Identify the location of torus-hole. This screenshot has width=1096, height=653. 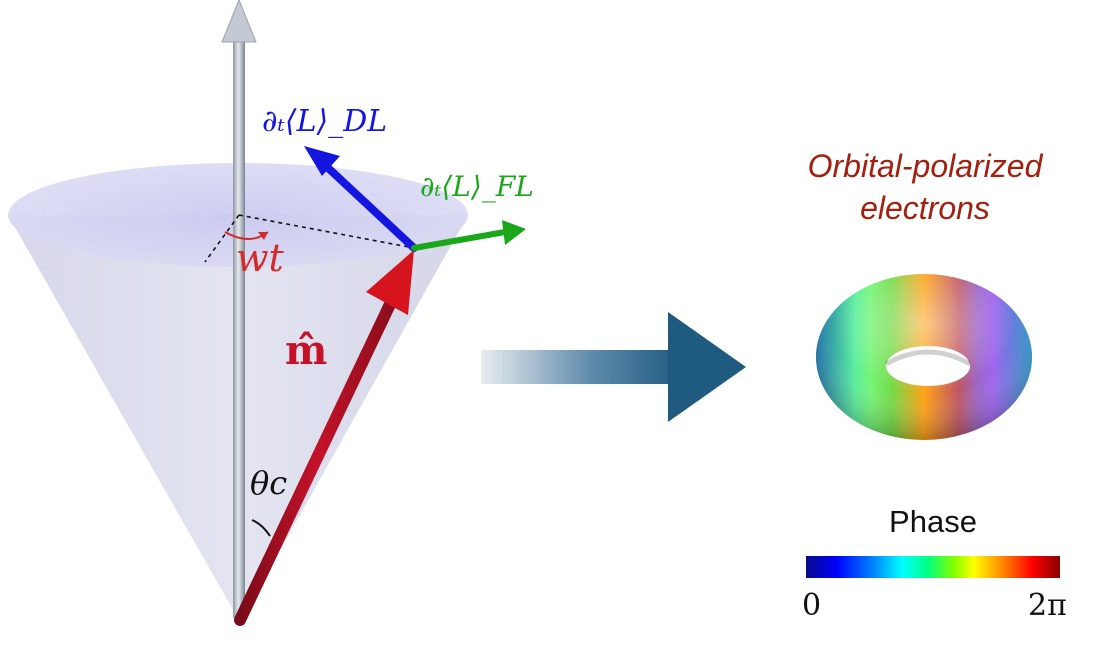
(928, 366).